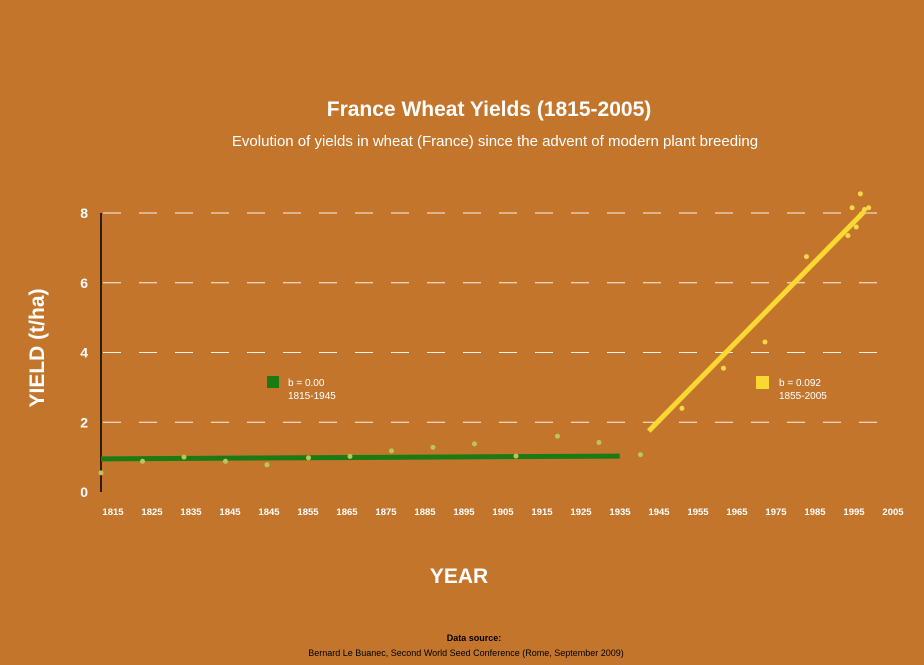  Describe the element at coordinates (113, 512) in the screenshot. I see `x-tick-label: 1815` at that location.